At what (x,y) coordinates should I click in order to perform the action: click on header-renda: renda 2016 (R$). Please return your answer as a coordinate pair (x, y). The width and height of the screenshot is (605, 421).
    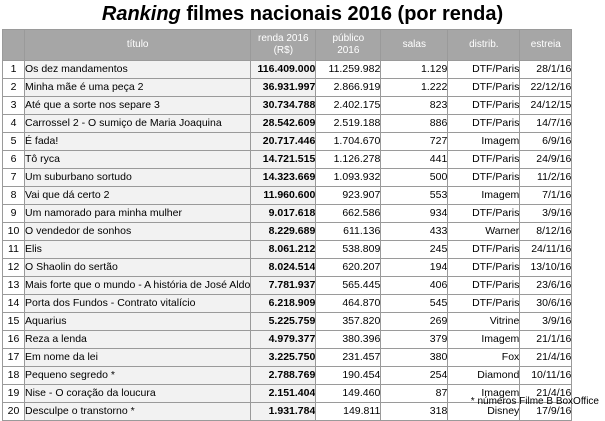
    Looking at the image, I should click on (283, 45).